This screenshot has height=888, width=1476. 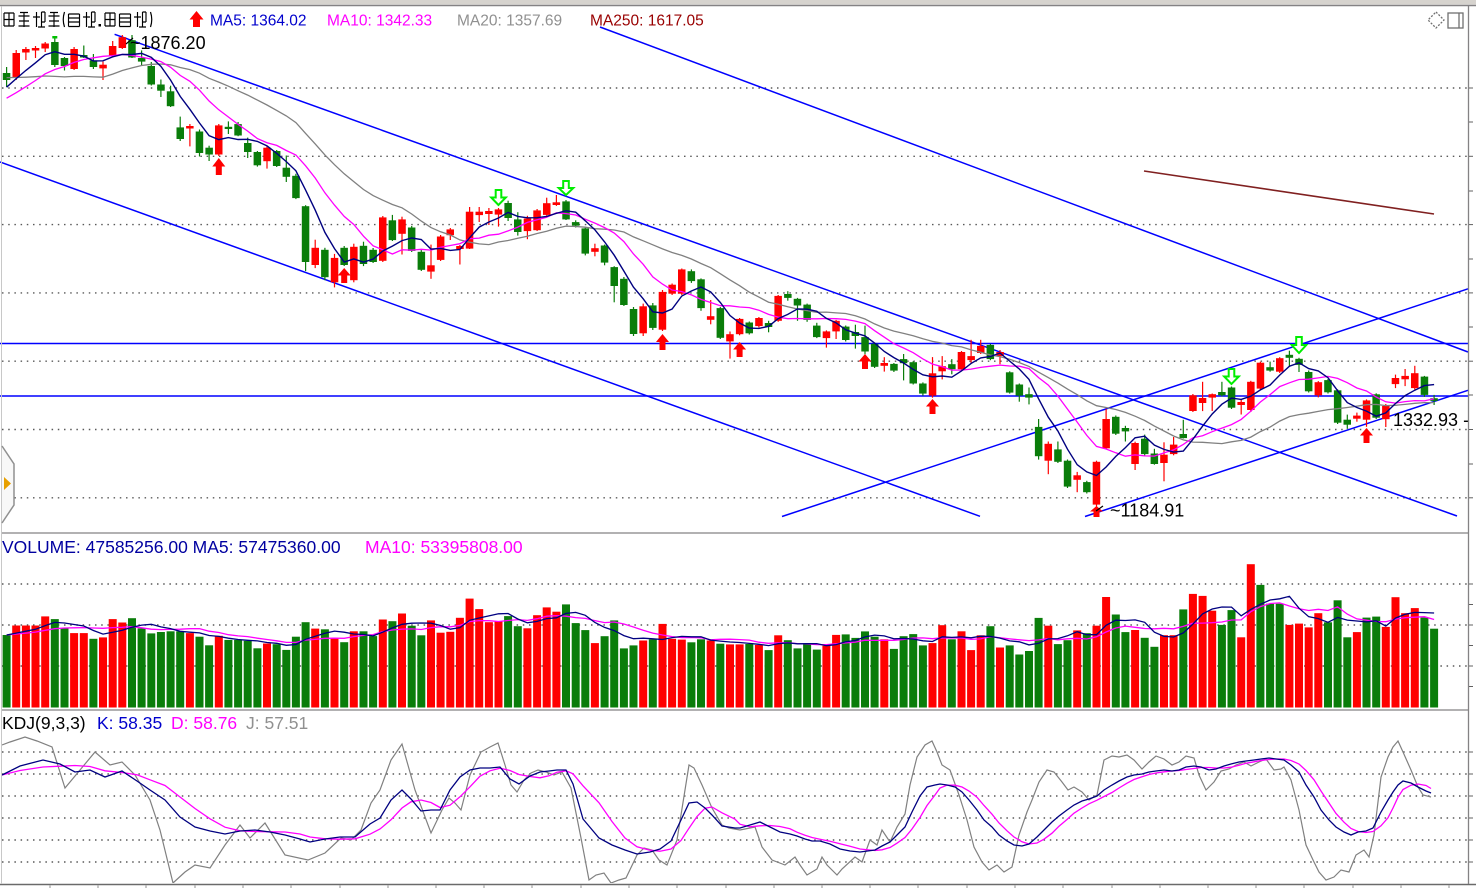 What do you see at coordinates (1147, 511) in the screenshot?
I see `svg-text: ~1184.91` at bounding box center [1147, 511].